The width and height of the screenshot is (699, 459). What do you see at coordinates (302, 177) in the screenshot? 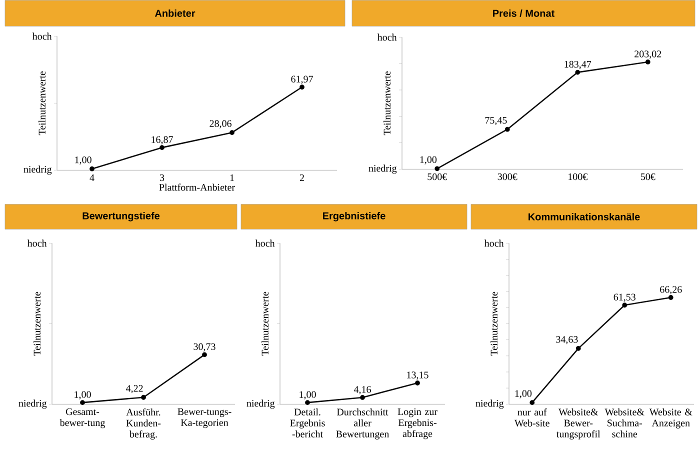
I see `x-tick-label: 2` at bounding box center [302, 177].